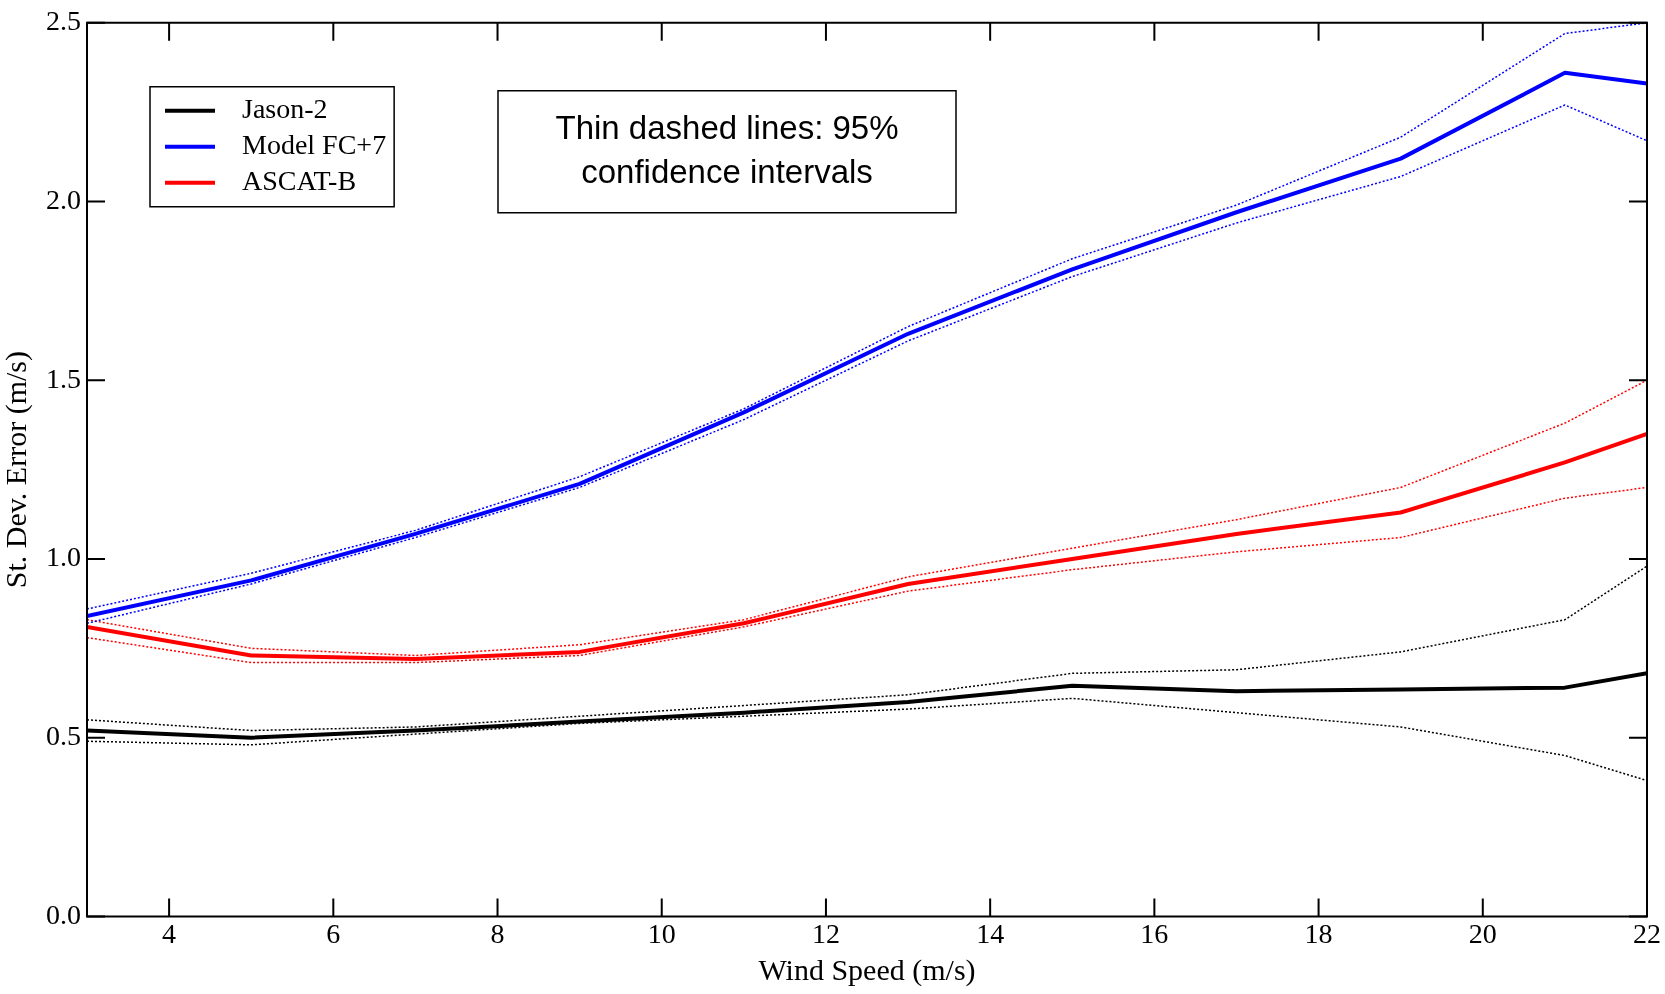 Image resolution: width=1665 pixels, height=994 pixels. Describe the element at coordinates (63, 914) in the screenshot. I see `y-tick-label: 0.0` at that location.